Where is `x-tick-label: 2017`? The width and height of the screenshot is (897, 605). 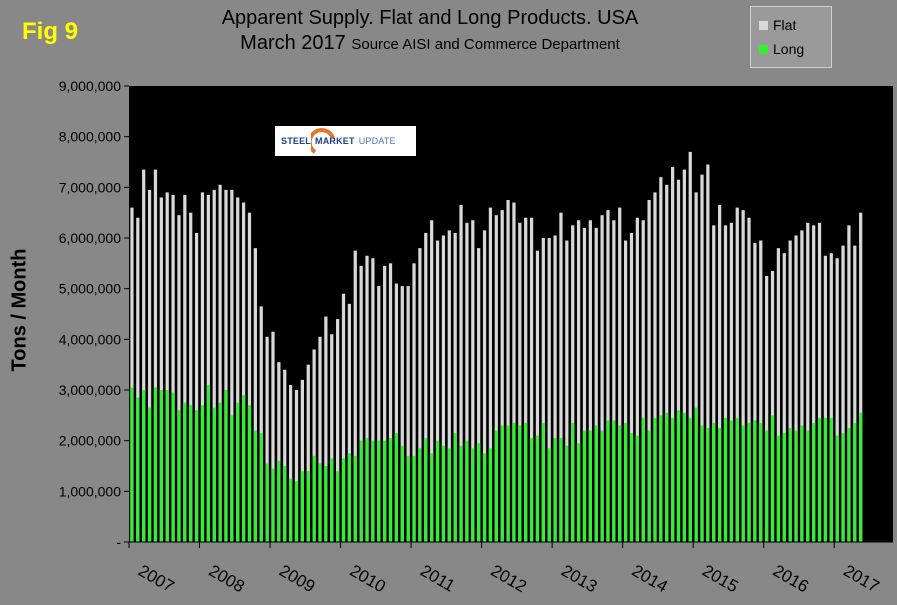 x-tick-label: 2017 is located at coordinates (861, 578).